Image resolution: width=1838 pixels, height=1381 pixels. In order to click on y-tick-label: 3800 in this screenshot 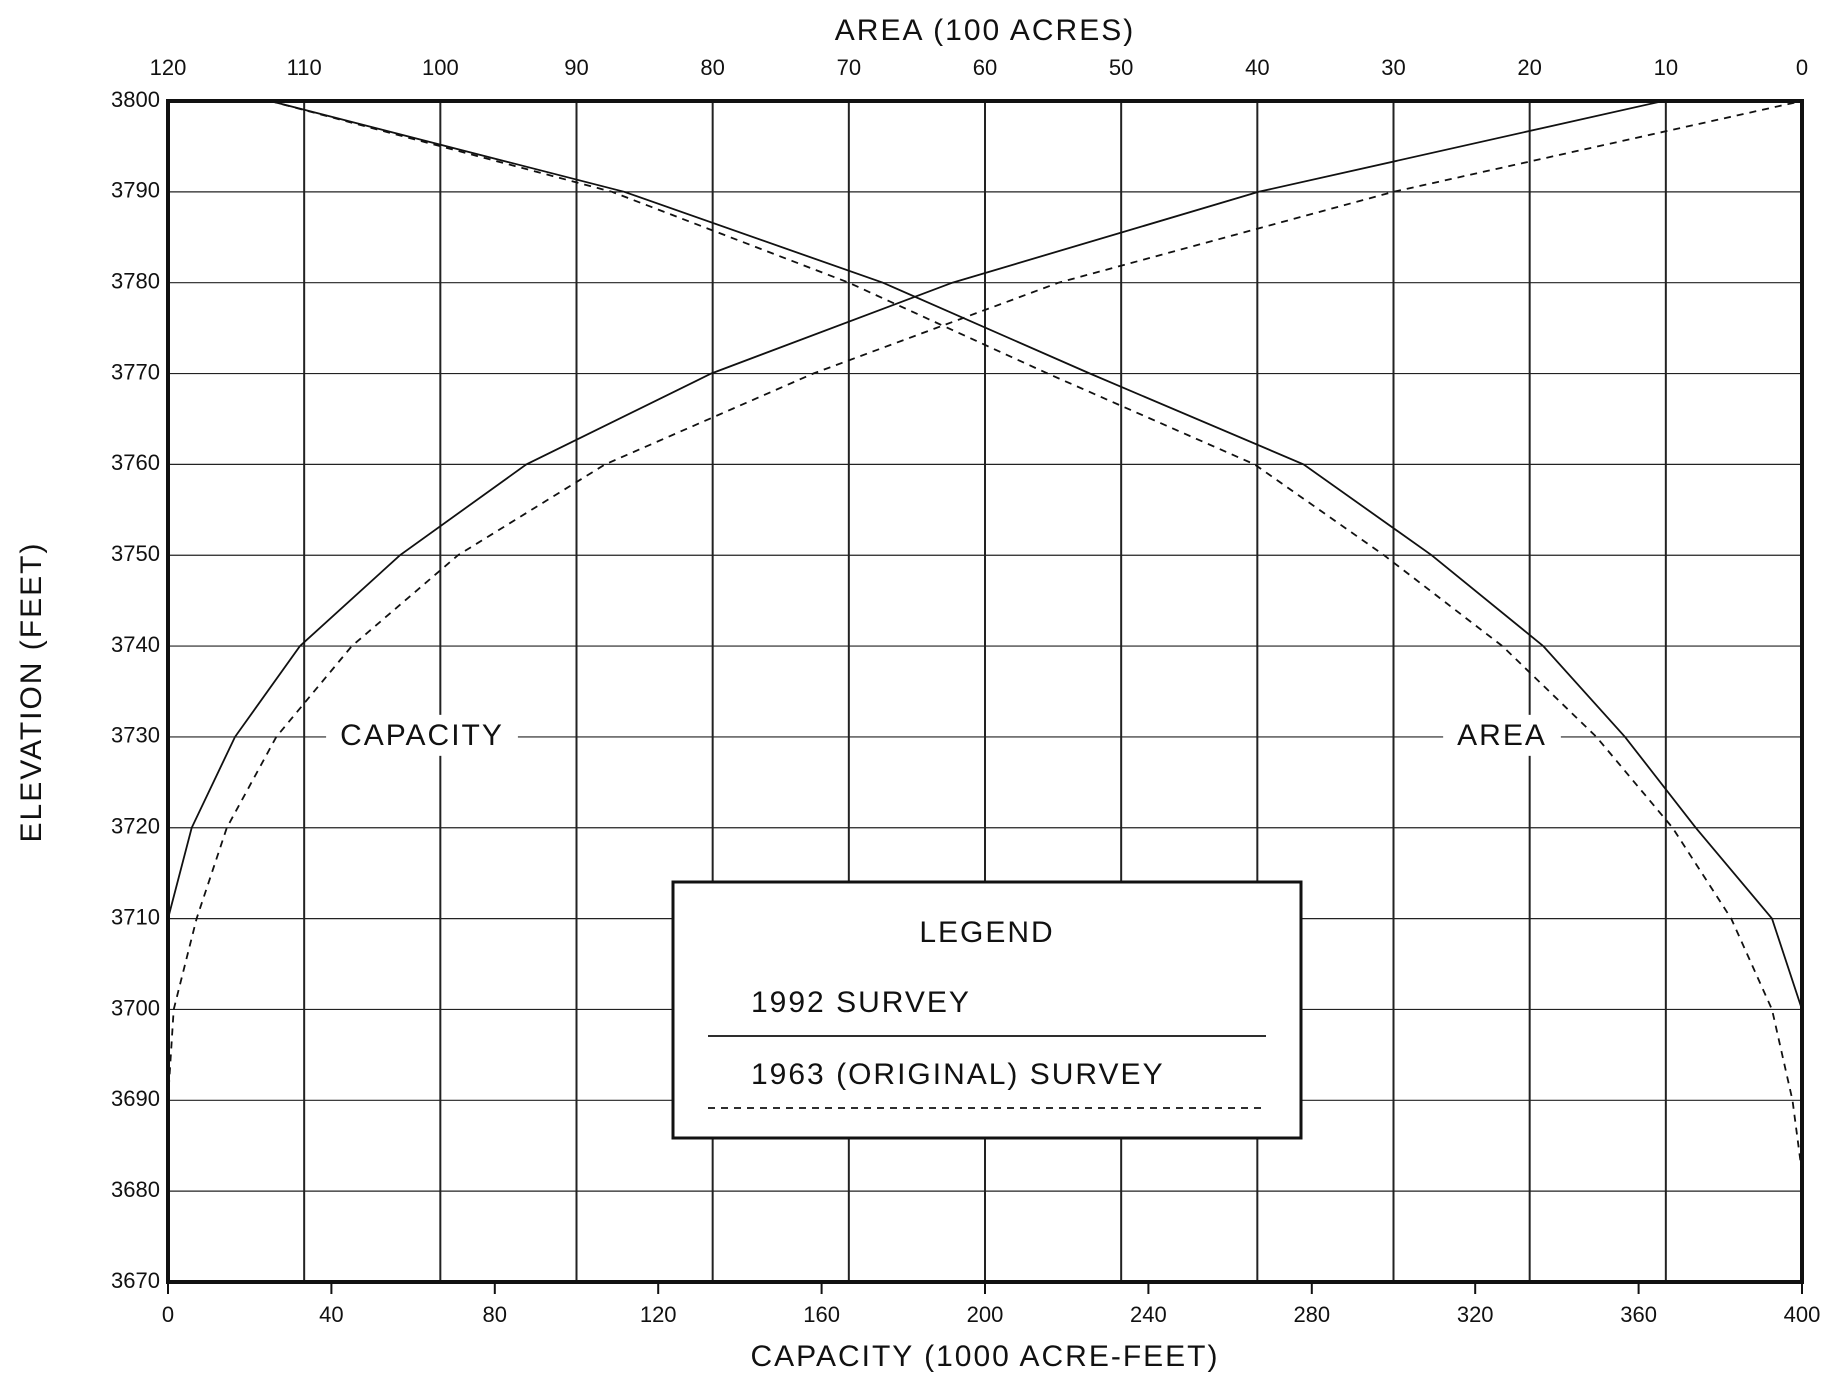, I will do `click(135, 99)`.